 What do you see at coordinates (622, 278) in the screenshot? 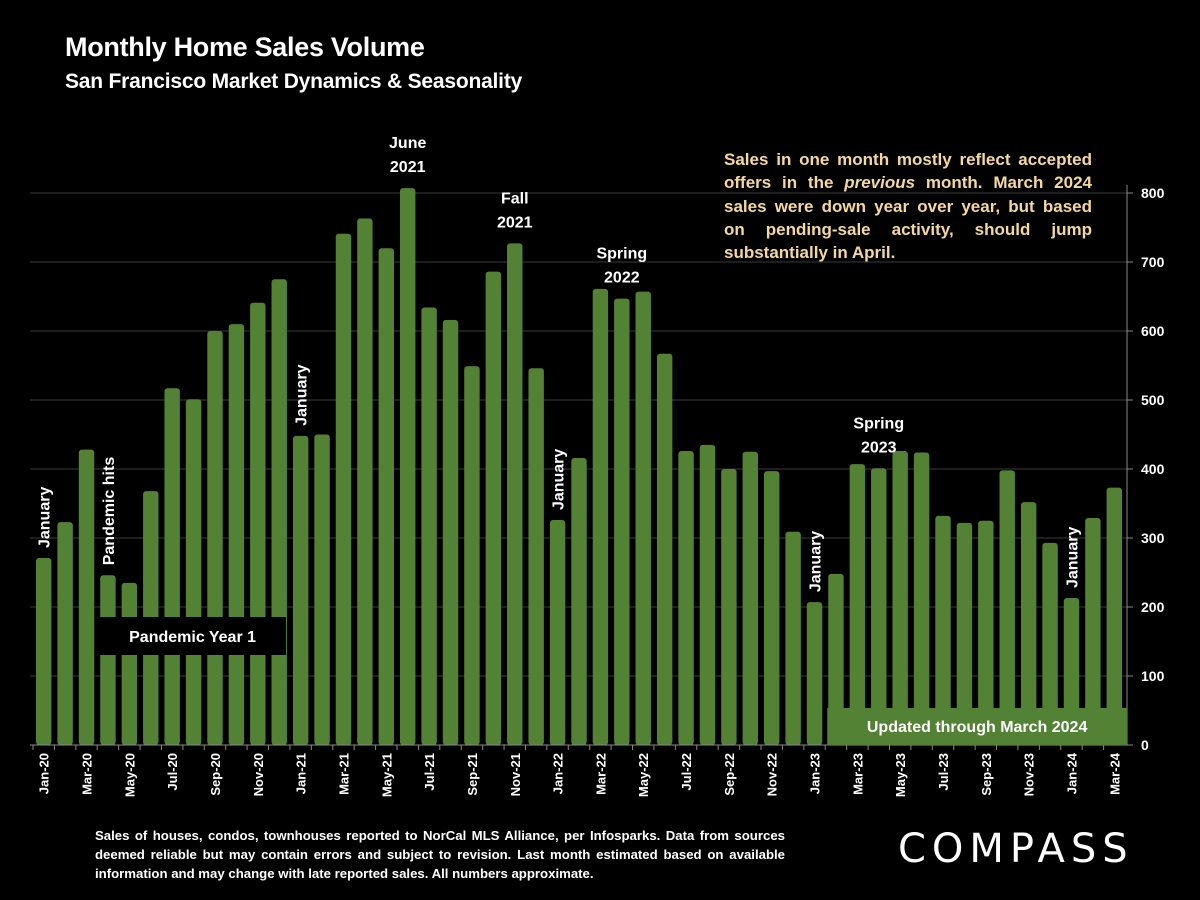
I see `annotation-label: 2022` at bounding box center [622, 278].